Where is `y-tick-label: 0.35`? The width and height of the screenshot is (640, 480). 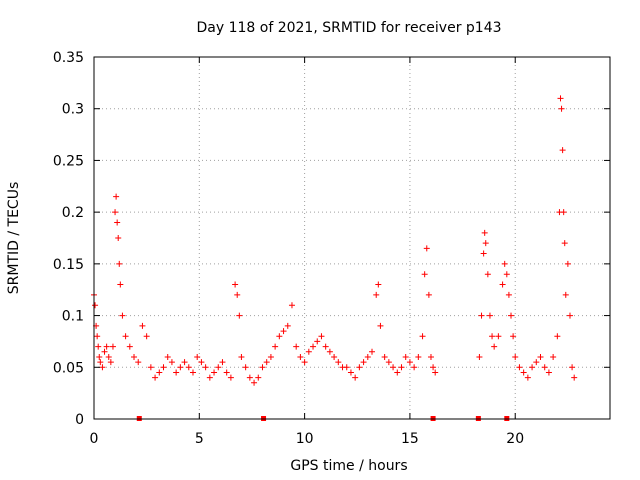 y-tick-label: 0.35 is located at coordinates (68, 58).